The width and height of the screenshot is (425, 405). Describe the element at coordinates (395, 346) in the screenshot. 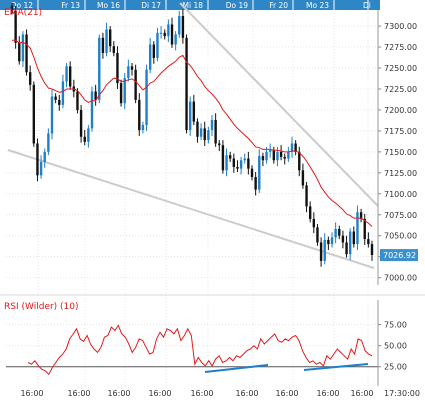

I see `rsi-tick-label: 50.00` at that location.